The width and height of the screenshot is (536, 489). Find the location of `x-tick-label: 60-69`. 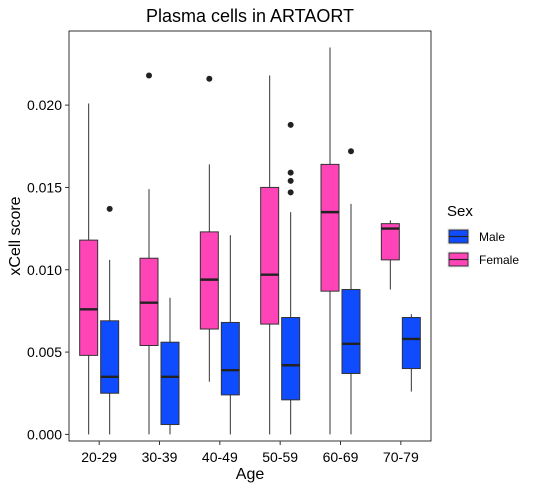

x-tick-label: 60-69 is located at coordinates (341, 457).